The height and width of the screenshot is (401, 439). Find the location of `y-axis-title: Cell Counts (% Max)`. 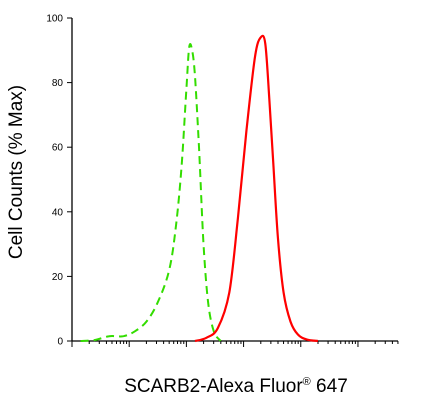

y-axis-title: Cell Counts (% Max) is located at coordinates (16, 172).